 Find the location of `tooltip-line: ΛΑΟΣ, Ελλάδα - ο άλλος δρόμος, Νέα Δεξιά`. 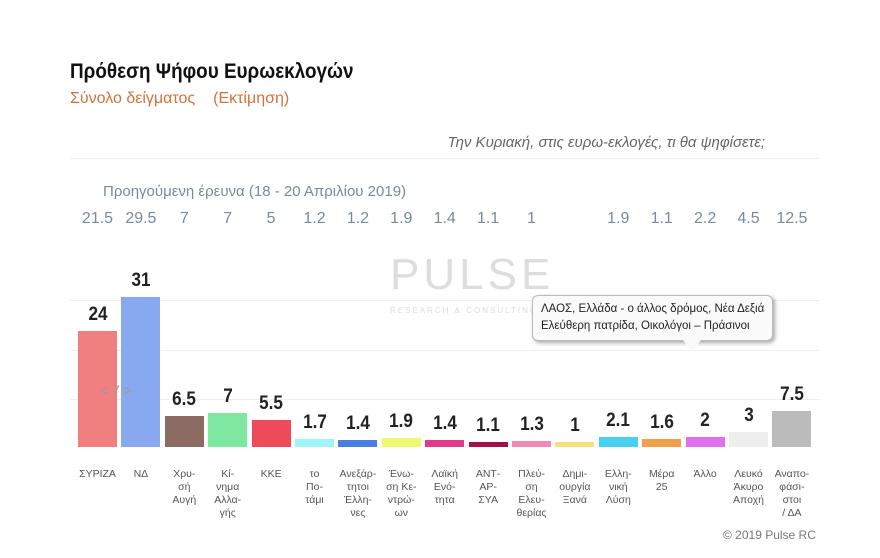

tooltip-line: ΛΑΟΣ, Ελλάδα - ο άλλος δρόμος, Νέα Δεξιά is located at coordinates (653, 309).